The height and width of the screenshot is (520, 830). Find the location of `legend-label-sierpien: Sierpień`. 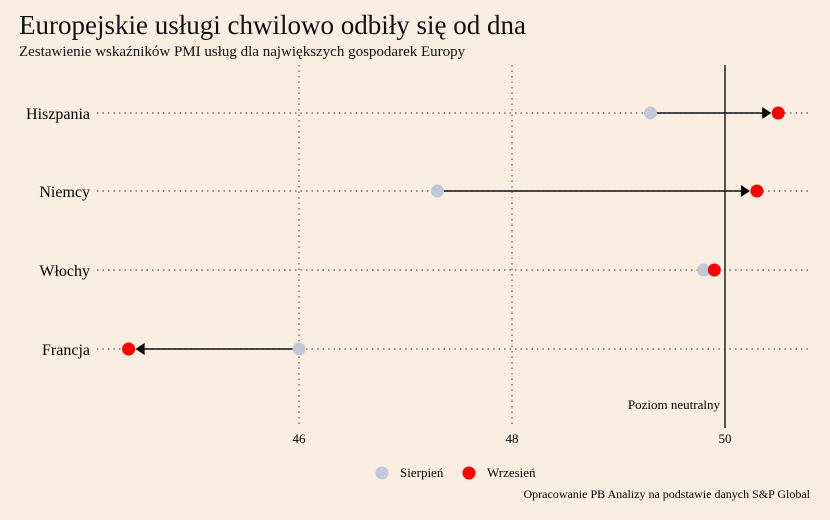

legend-label-sierpien: Sierpień is located at coordinates (422, 472).